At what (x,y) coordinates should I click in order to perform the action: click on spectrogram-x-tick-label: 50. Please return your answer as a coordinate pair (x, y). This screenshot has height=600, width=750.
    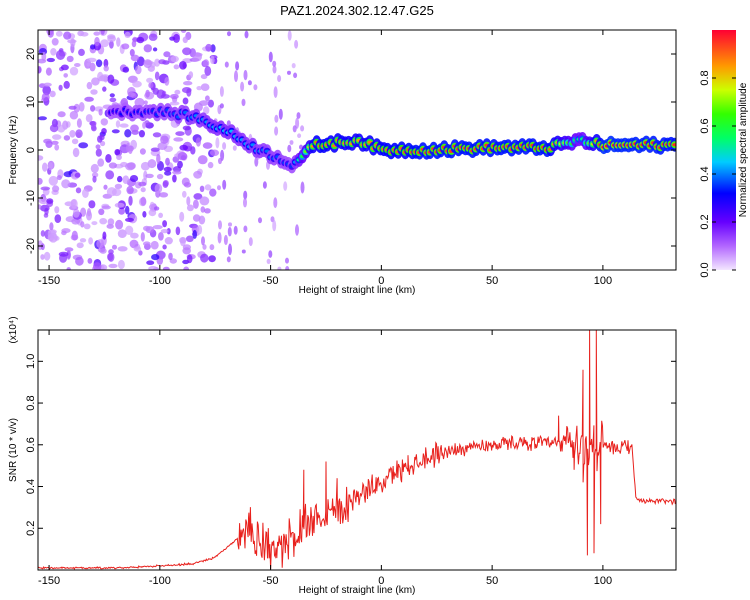
    Looking at the image, I should click on (492, 281).